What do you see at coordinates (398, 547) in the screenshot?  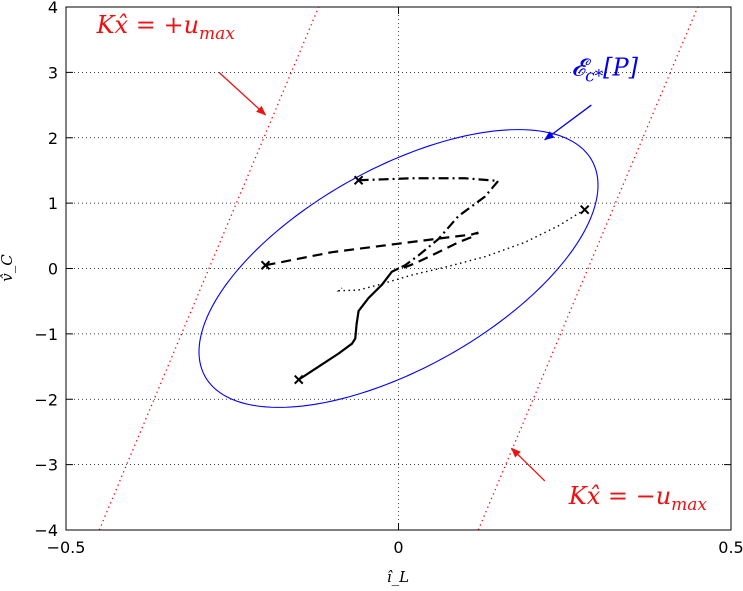 I see `x-tick-label: 0` at bounding box center [398, 547].